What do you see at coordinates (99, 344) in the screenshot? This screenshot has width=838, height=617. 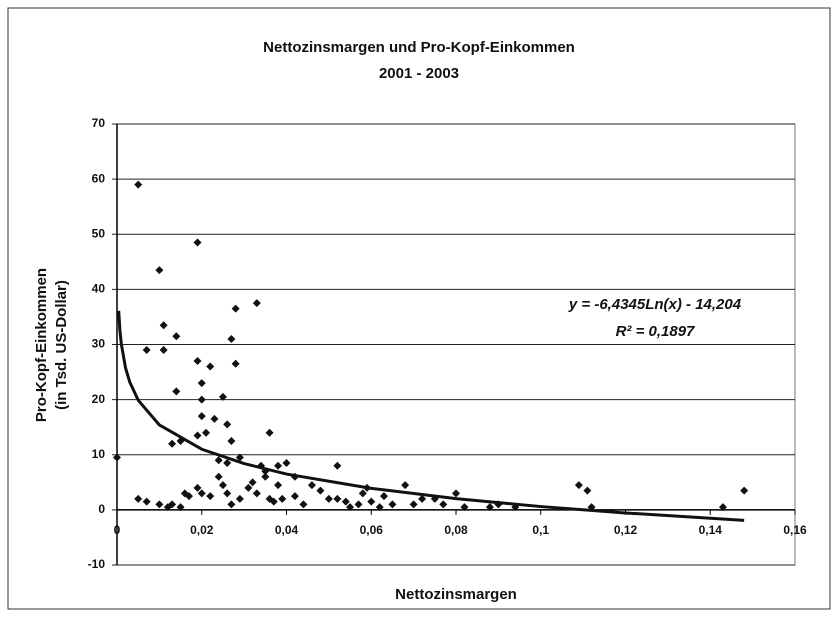 I see `y-tick-label: 30` at bounding box center [99, 344].